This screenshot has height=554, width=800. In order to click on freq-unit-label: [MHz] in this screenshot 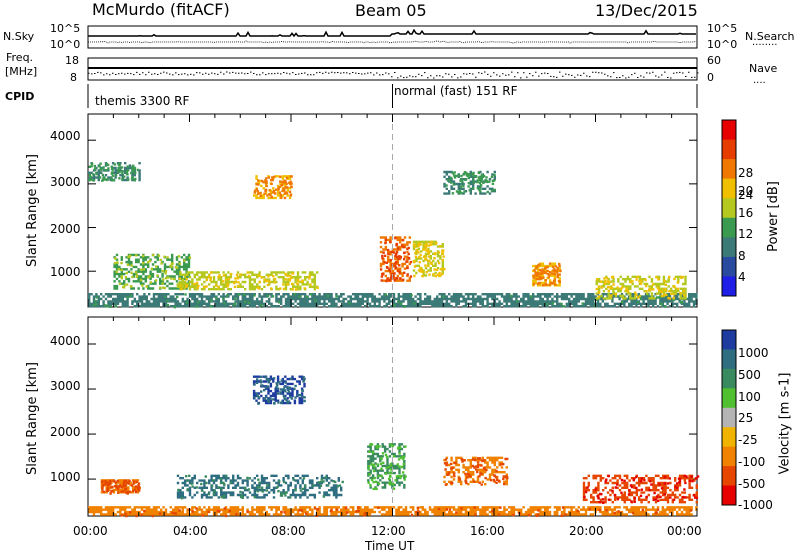, I will do `click(21, 71)`.